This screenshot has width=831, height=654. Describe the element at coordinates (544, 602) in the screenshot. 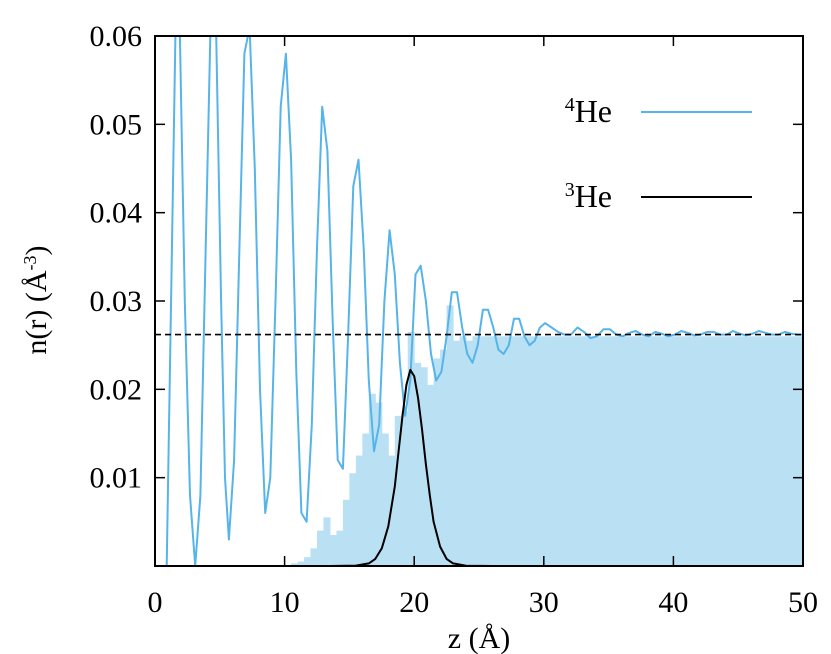

I see `x-tick-label: 30` at that location.